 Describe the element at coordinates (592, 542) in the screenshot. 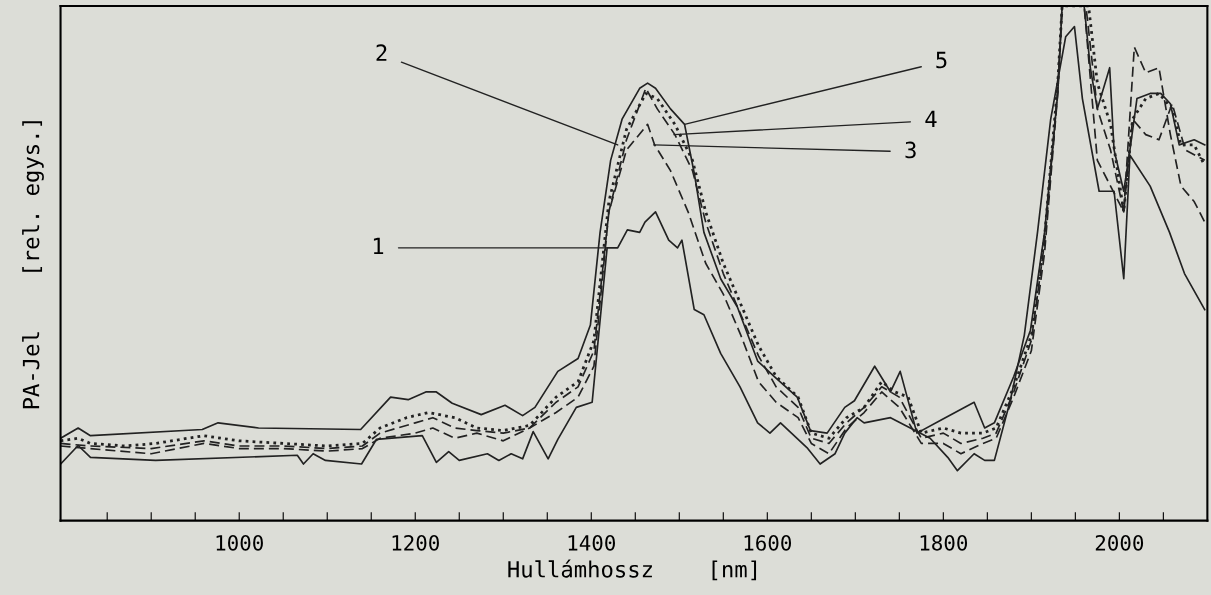

I see `x-tick-label: 1400` at that location.